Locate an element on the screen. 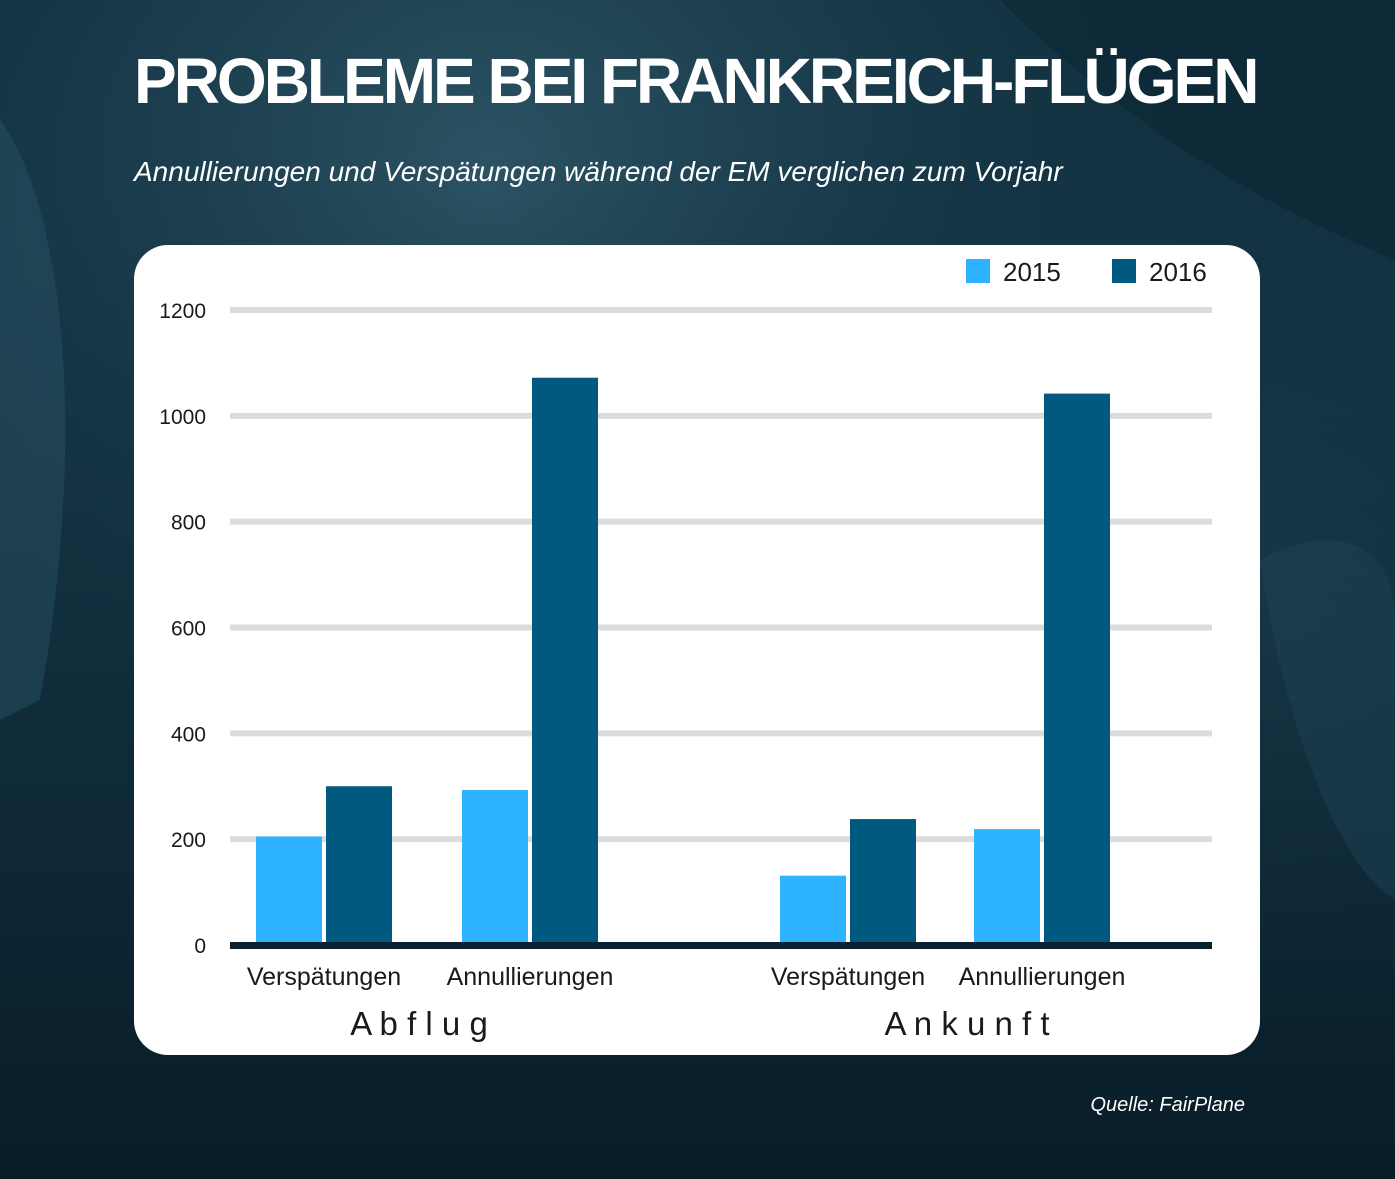  y-tick-label: 800 is located at coordinates (188, 523).